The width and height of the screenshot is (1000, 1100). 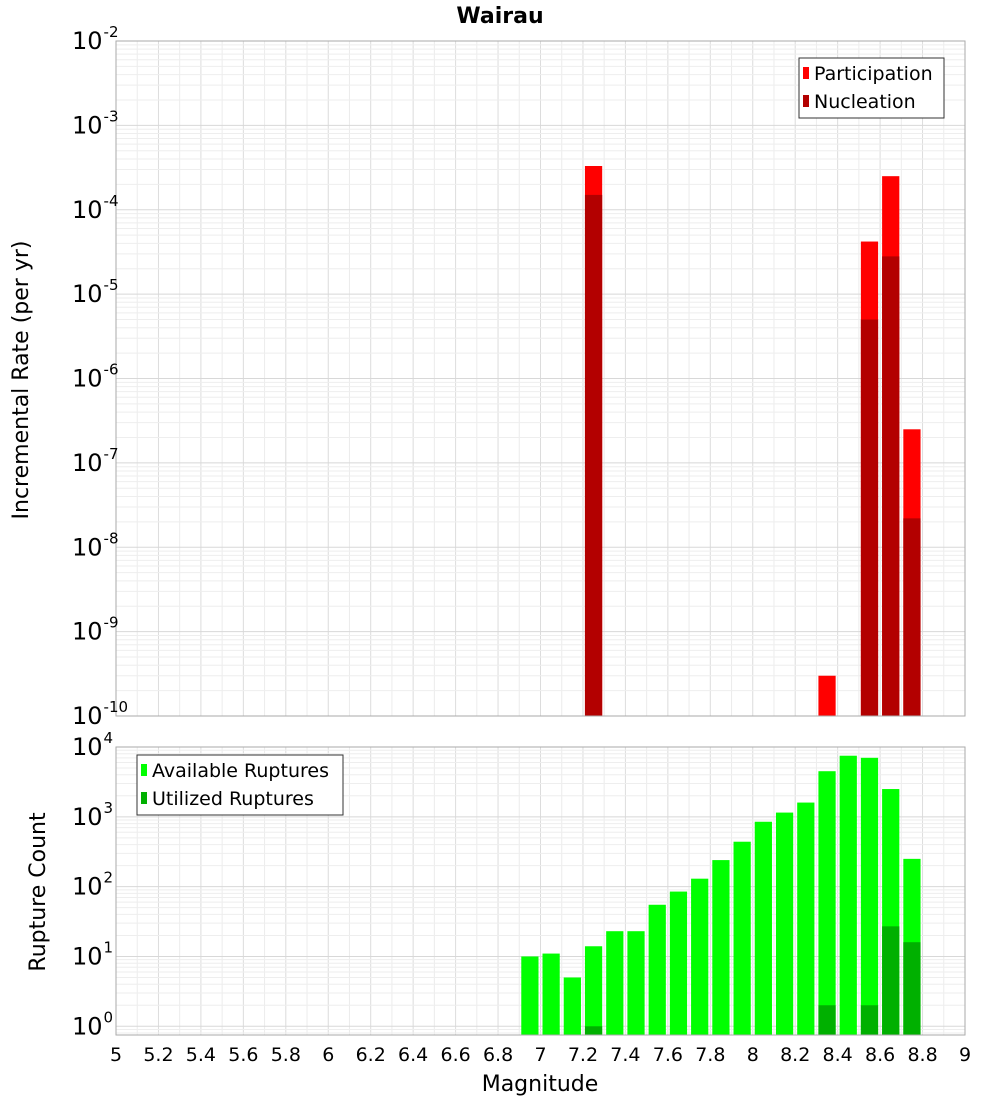 I want to click on y-tick-exponent: 2, so click(x=109, y=878).